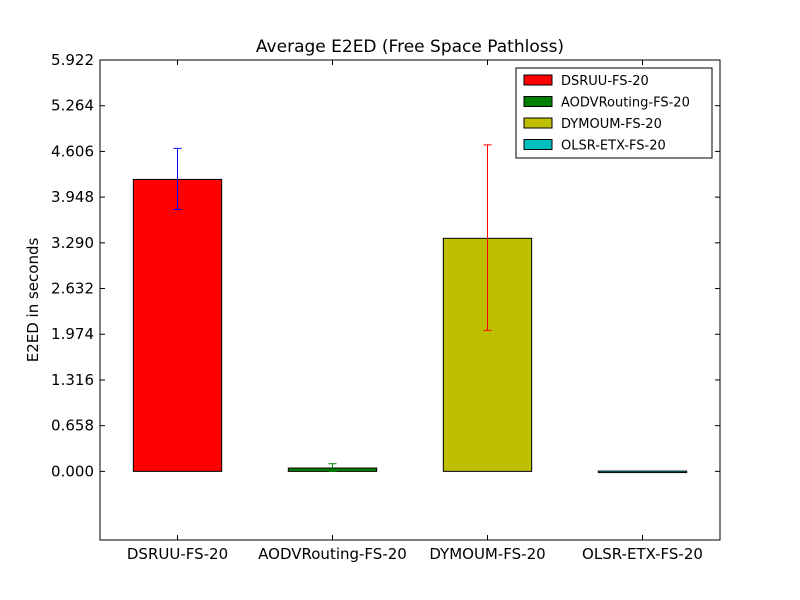  I want to click on y-tick-label: 1.974, so click(72, 334).